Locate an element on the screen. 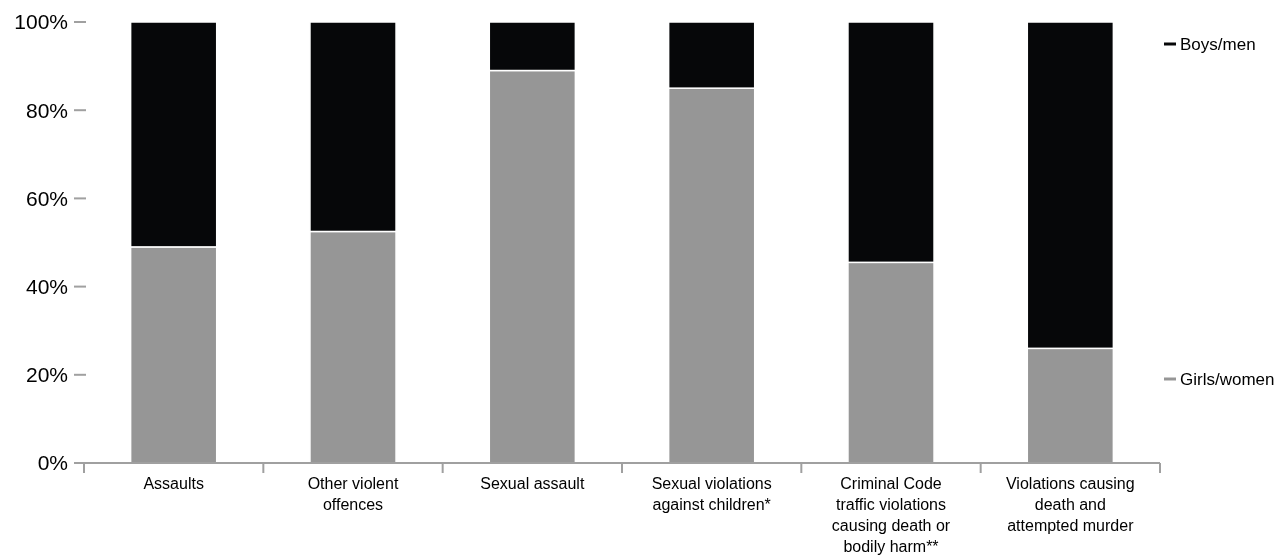 This screenshot has height=559, width=1284. y-tick-label: 100% is located at coordinates (41, 22).